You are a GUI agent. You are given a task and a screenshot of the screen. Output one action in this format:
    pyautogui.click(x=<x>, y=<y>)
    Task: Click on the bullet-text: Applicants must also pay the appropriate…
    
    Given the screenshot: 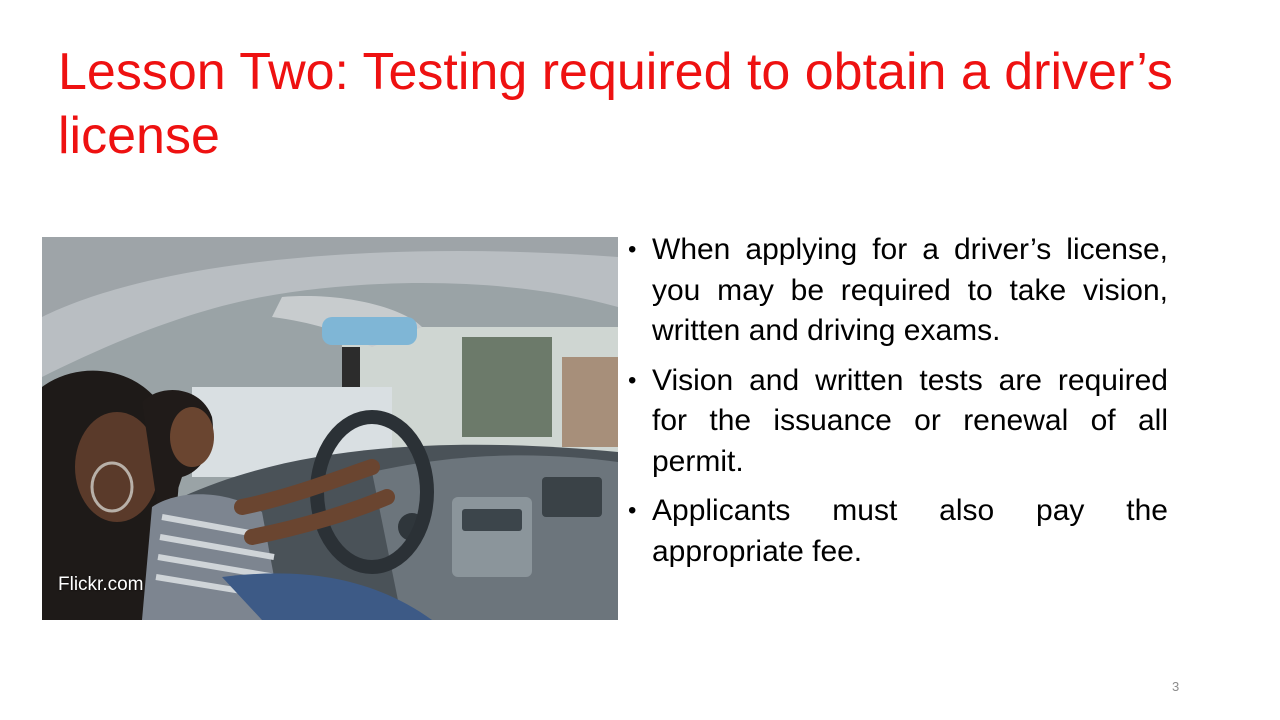 What is the action you would take?
    pyautogui.click(x=910, y=531)
    